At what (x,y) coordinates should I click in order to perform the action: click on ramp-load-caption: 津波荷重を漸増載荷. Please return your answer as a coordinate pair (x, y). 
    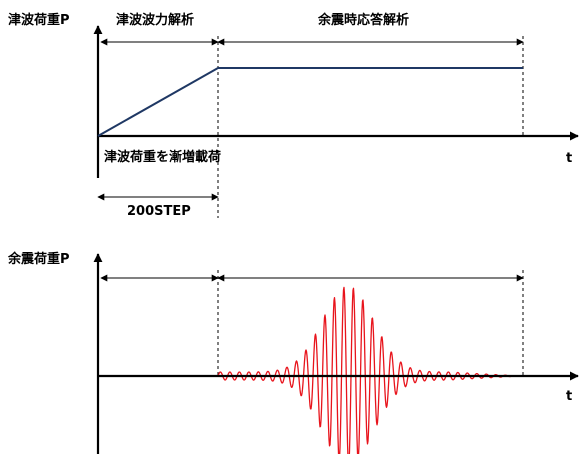
    Looking at the image, I should click on (162, 157).